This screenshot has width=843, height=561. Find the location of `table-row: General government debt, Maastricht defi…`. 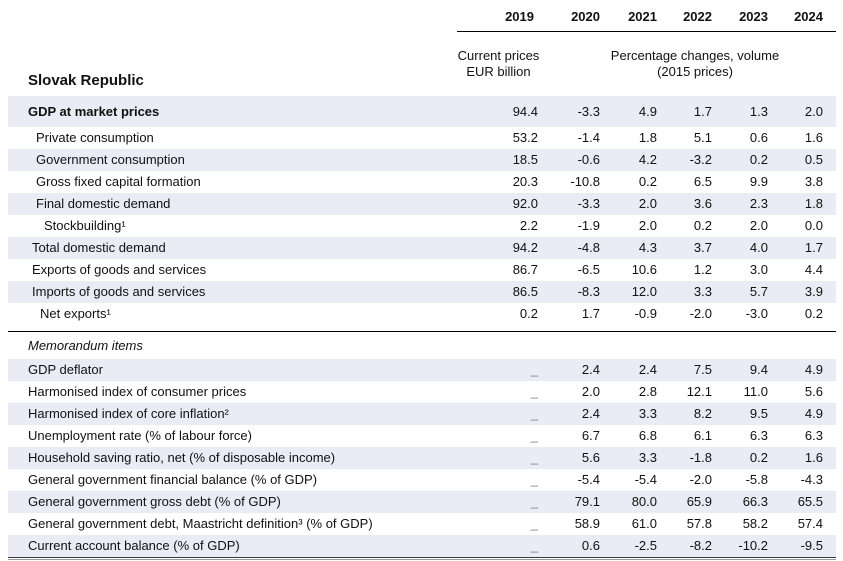

table-row: General government debt, Maastricht defi… is located at coordinates (422, 524).